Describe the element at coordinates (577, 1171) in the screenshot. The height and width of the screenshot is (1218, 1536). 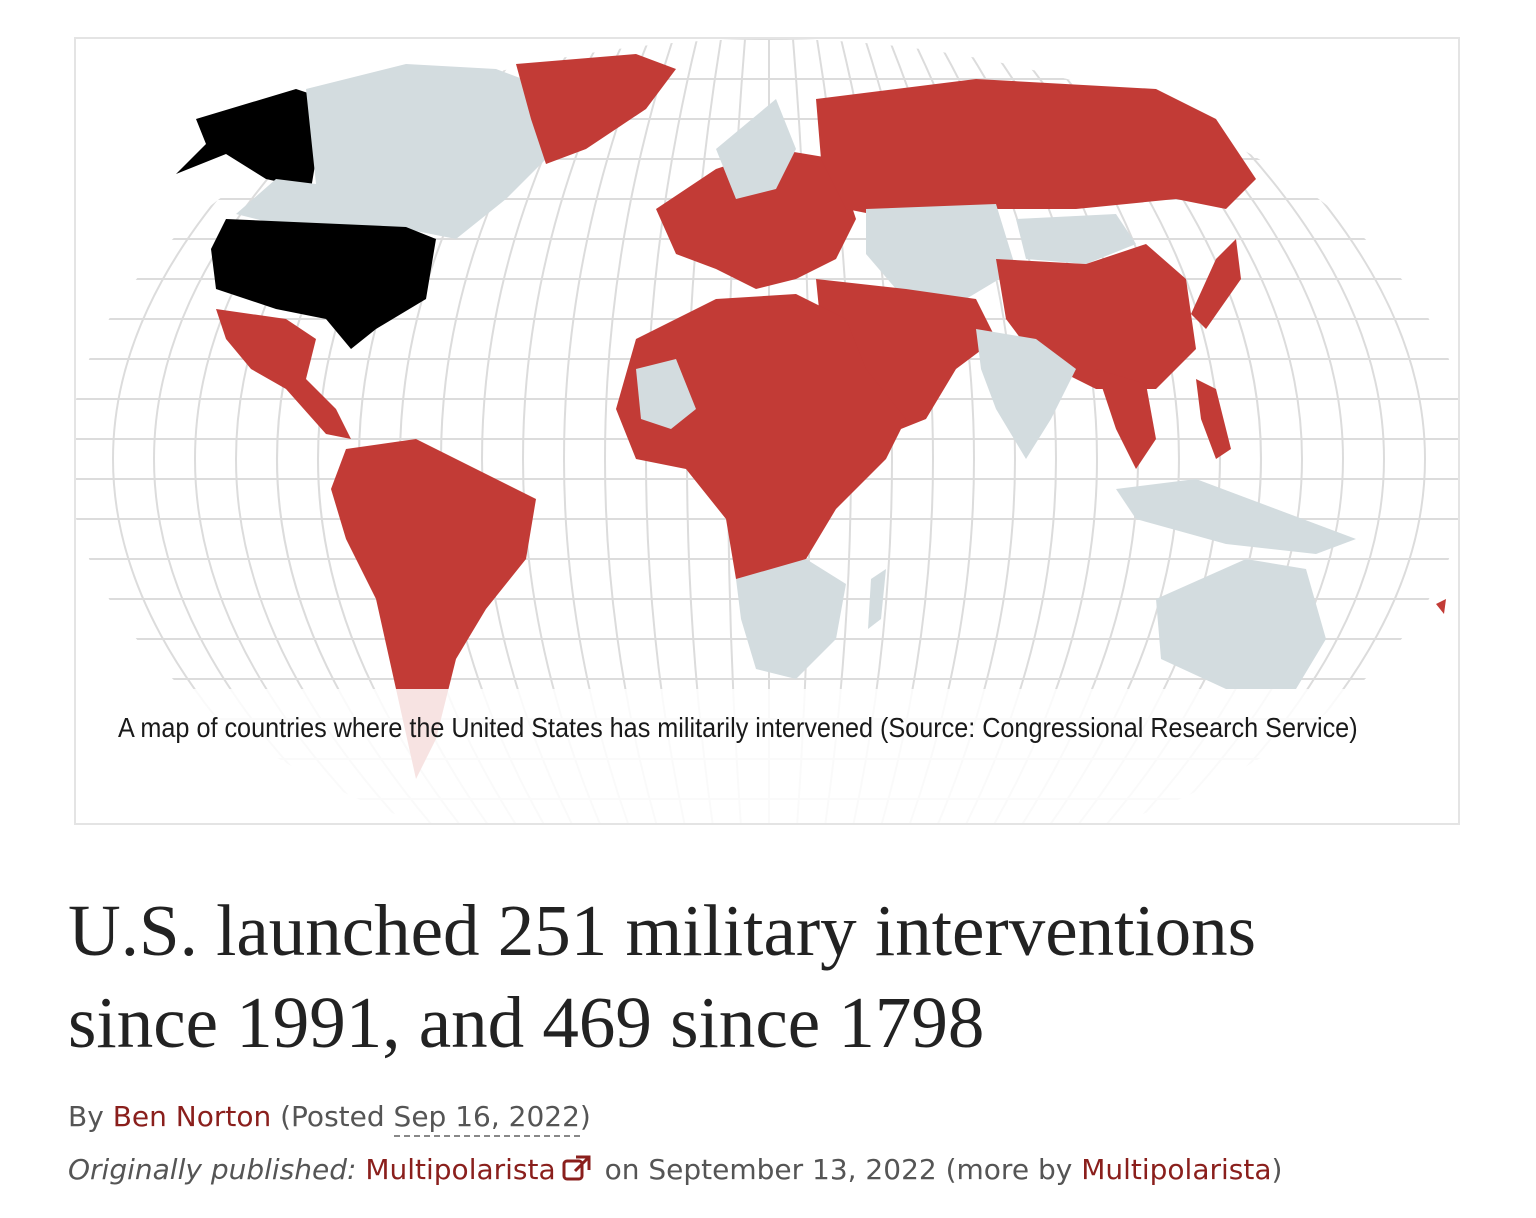
I see `external-link-icon` at that location.